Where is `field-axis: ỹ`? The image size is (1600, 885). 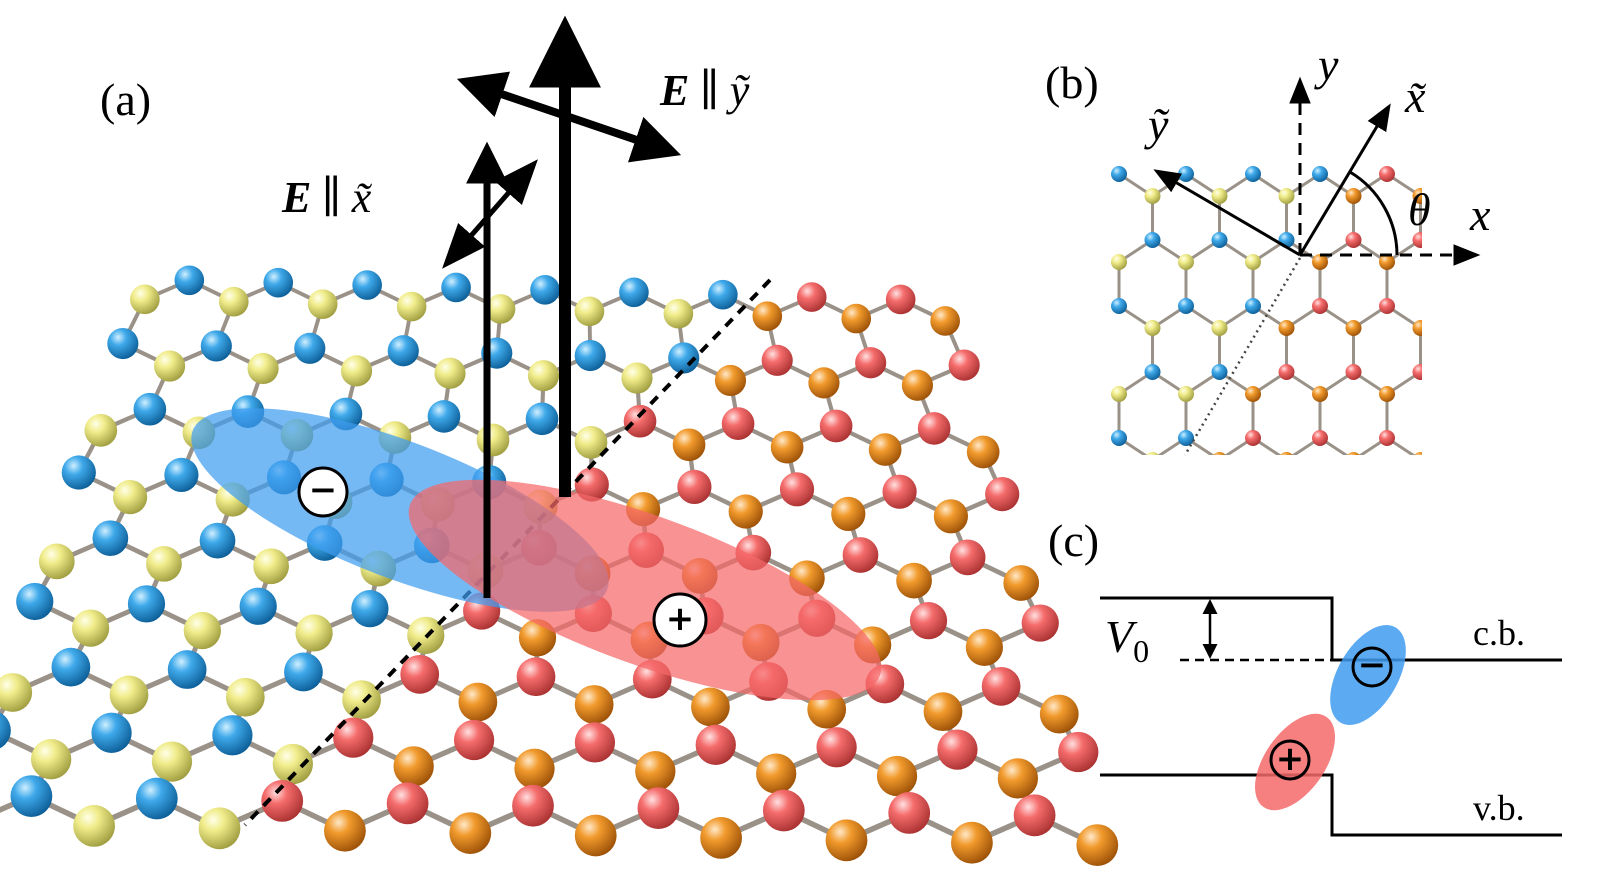
field-axis: ỹ is located at coordinates (738, 90).